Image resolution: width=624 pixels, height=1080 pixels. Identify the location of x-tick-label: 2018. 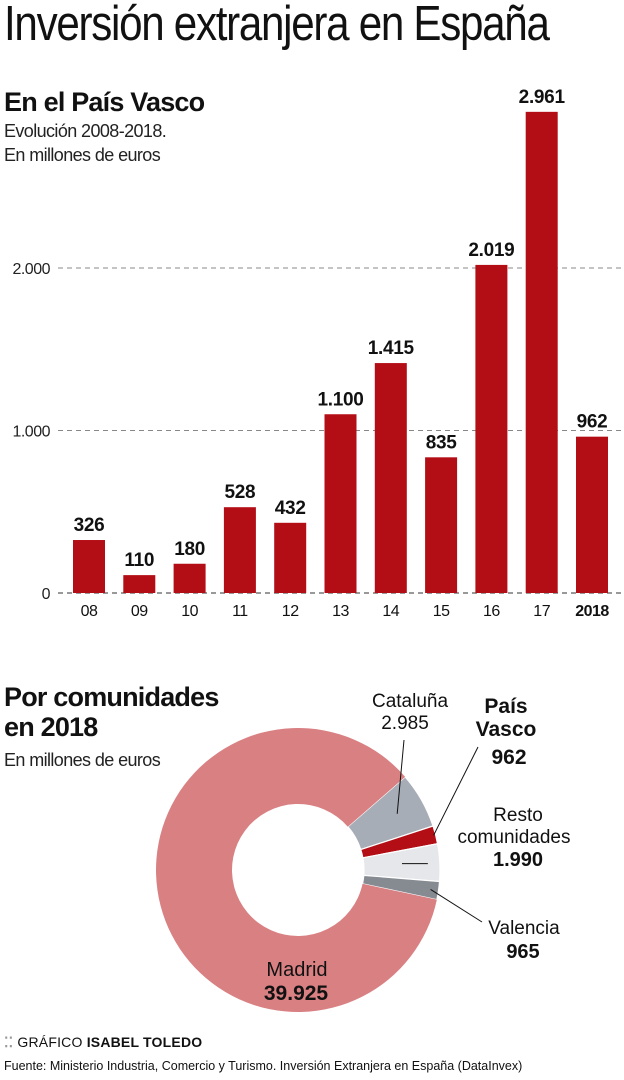
(592, 611).